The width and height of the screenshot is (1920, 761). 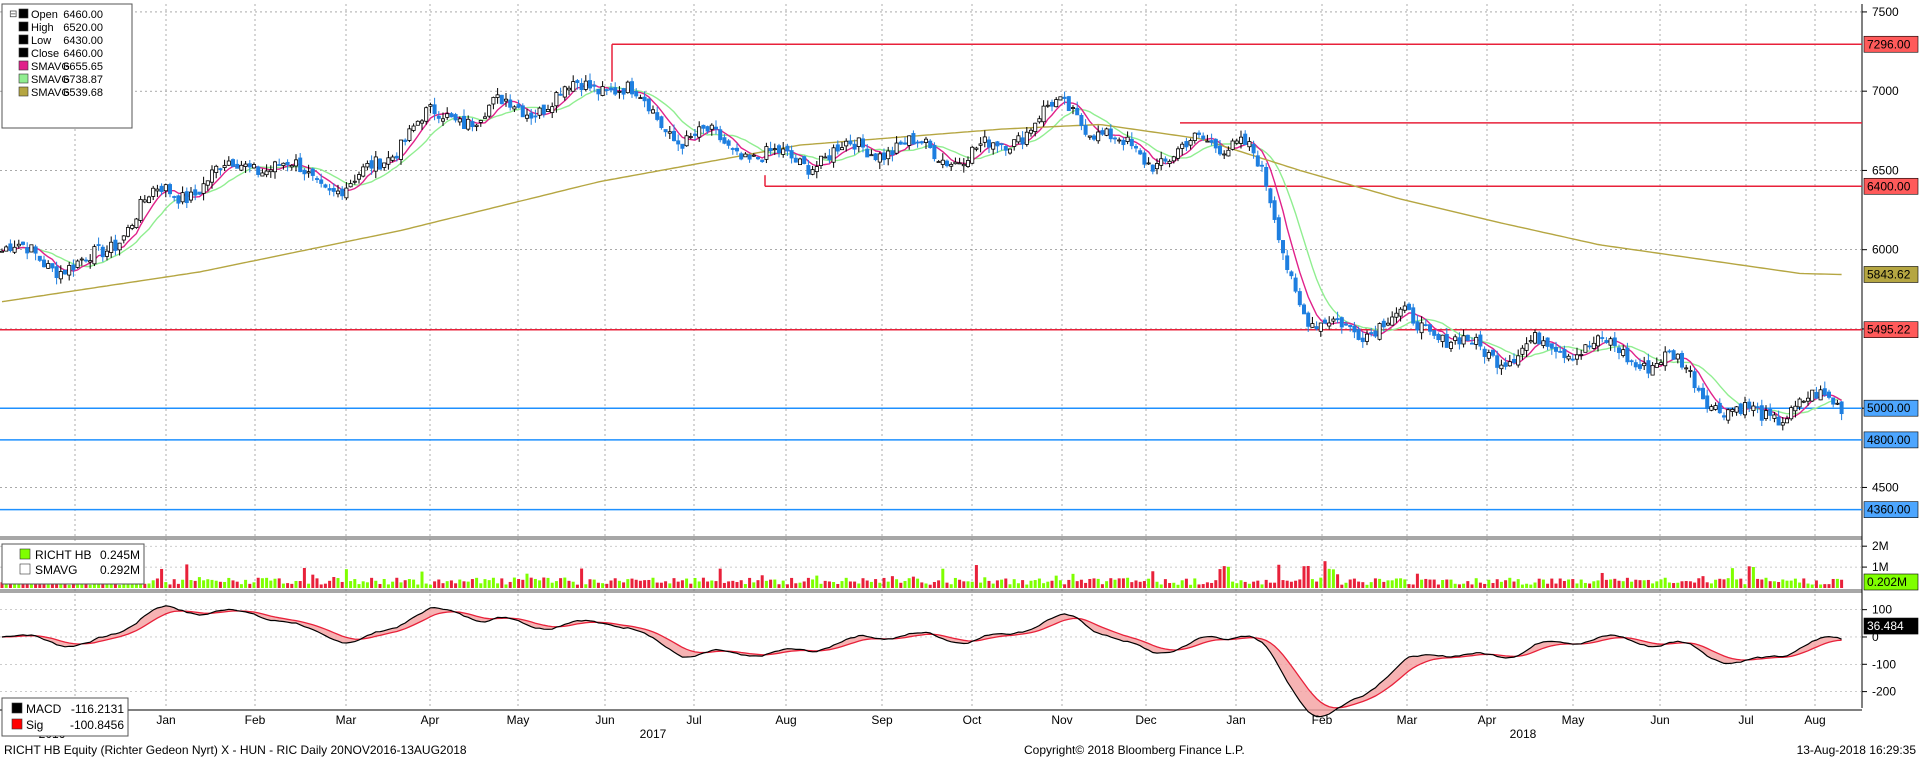 What do you see at coordinates (1857, 750) in the screenshot?
I see `footer-timestamp: 13-Aug-2018 16:29:35` at bounding box center [1857, 750].